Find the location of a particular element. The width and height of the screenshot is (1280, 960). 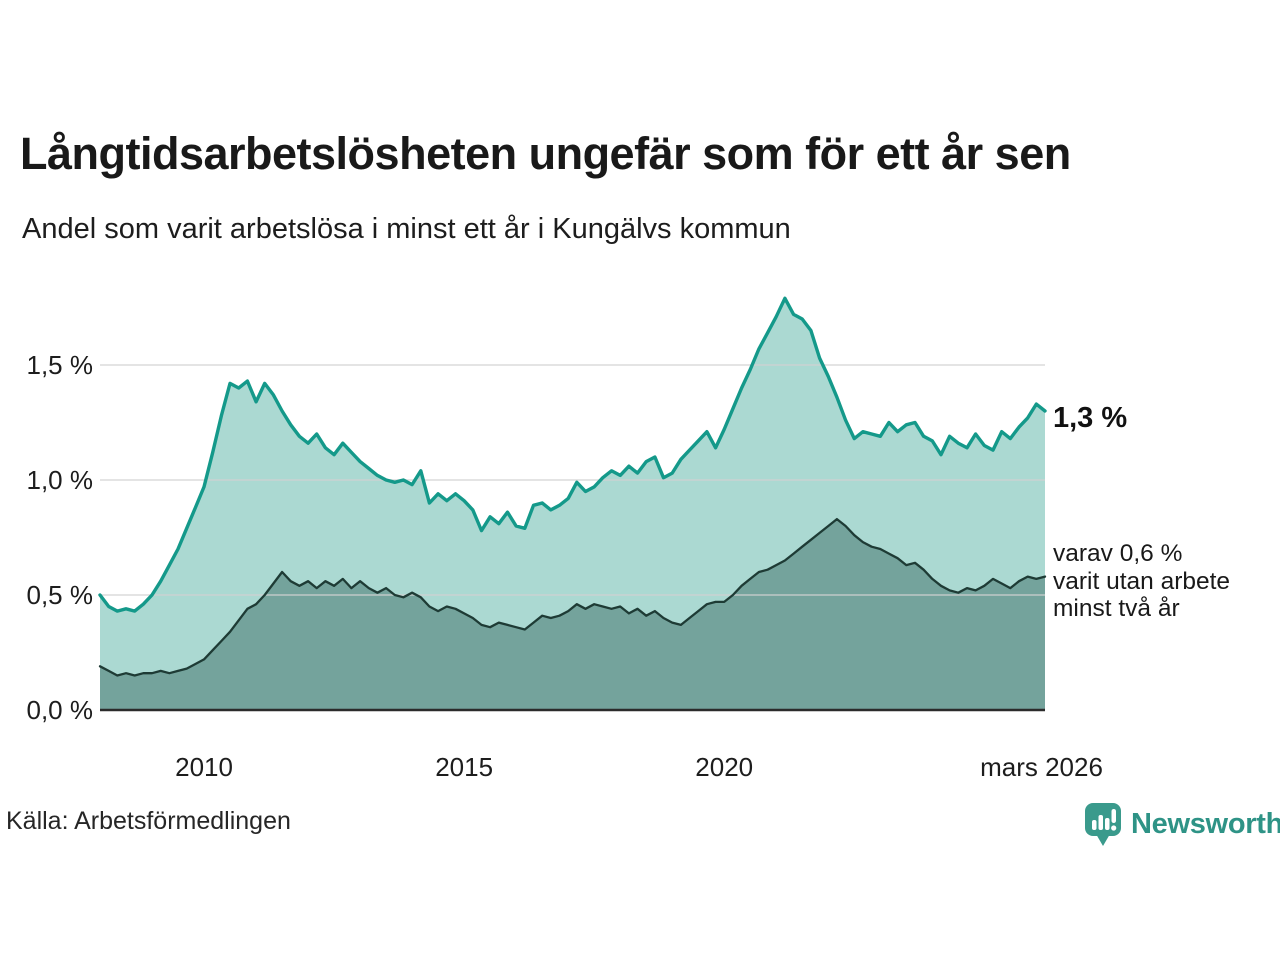

x-tick-label: 2010 is located at coordinates (204, 767).